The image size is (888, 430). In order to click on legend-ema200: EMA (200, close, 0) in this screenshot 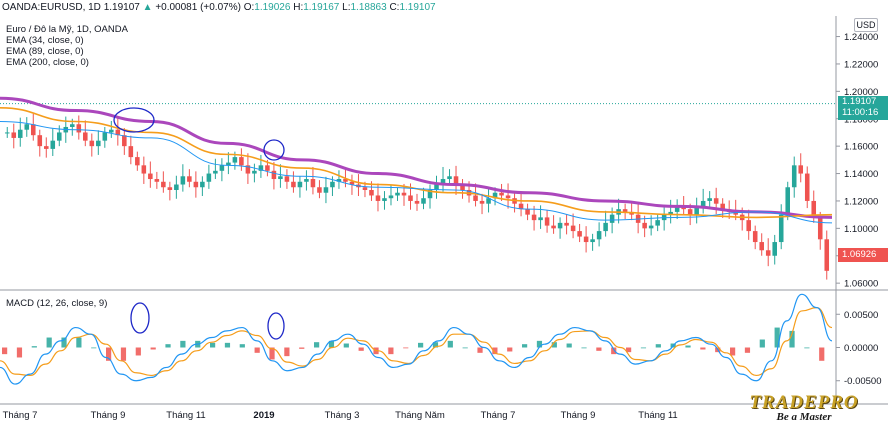, I will do `click(47, 62)`.